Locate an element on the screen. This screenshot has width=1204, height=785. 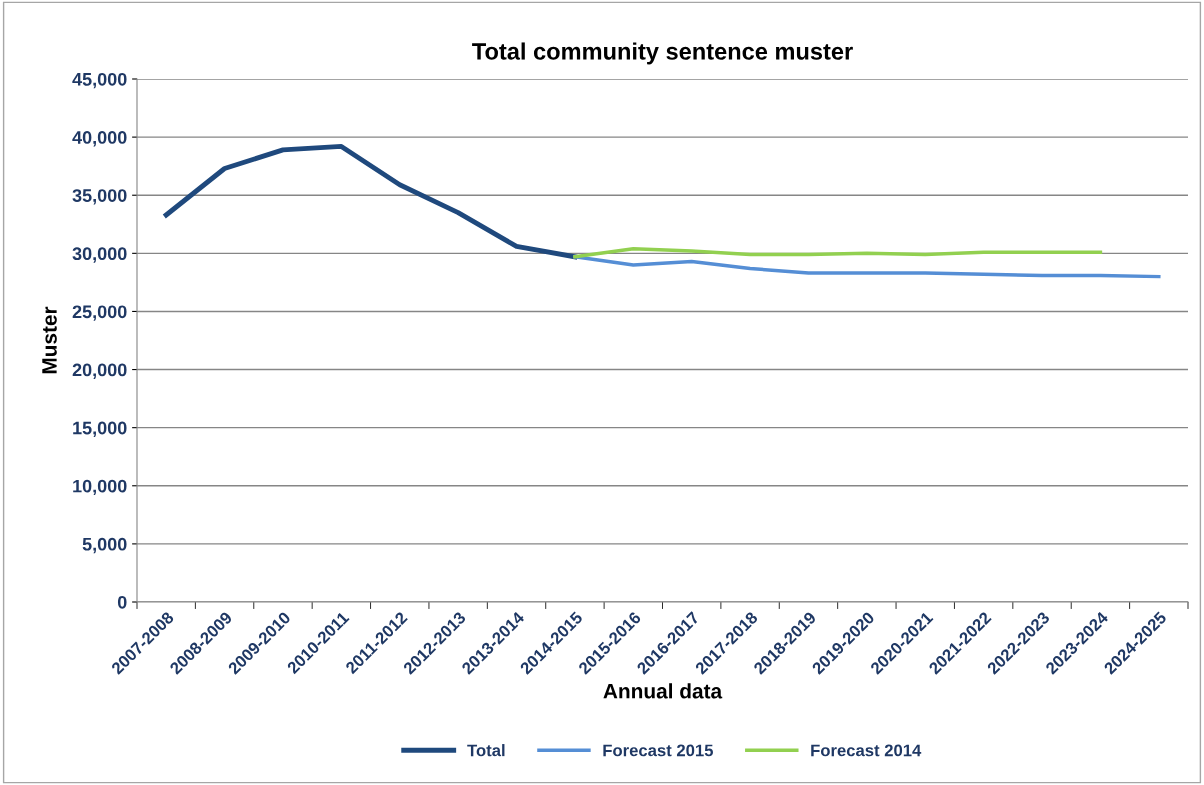
legend-label: Forecast 2015 is located at coordinates (658, 750).